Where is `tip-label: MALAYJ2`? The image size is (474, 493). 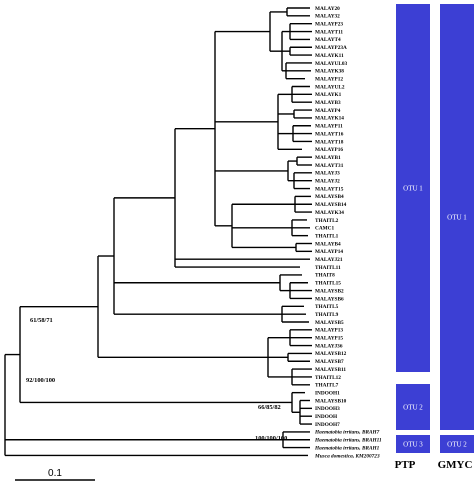 tip-label: MALAYJ2 is located at coordinates (327, 182).